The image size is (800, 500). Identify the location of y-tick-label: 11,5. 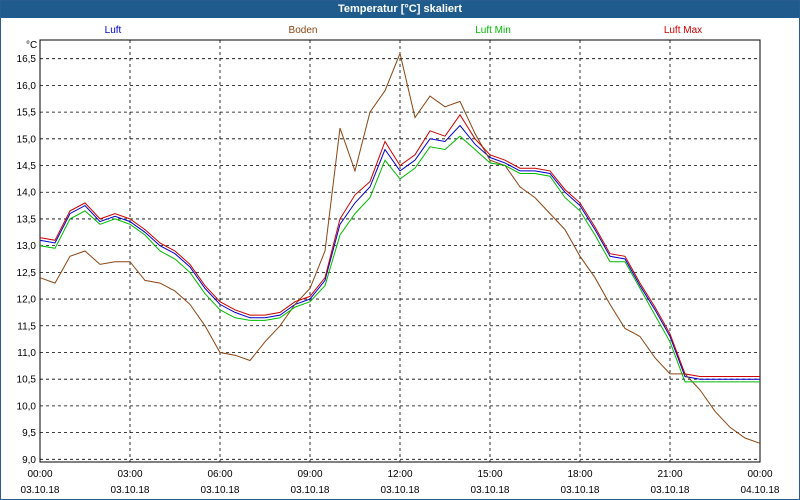
(26, 326).